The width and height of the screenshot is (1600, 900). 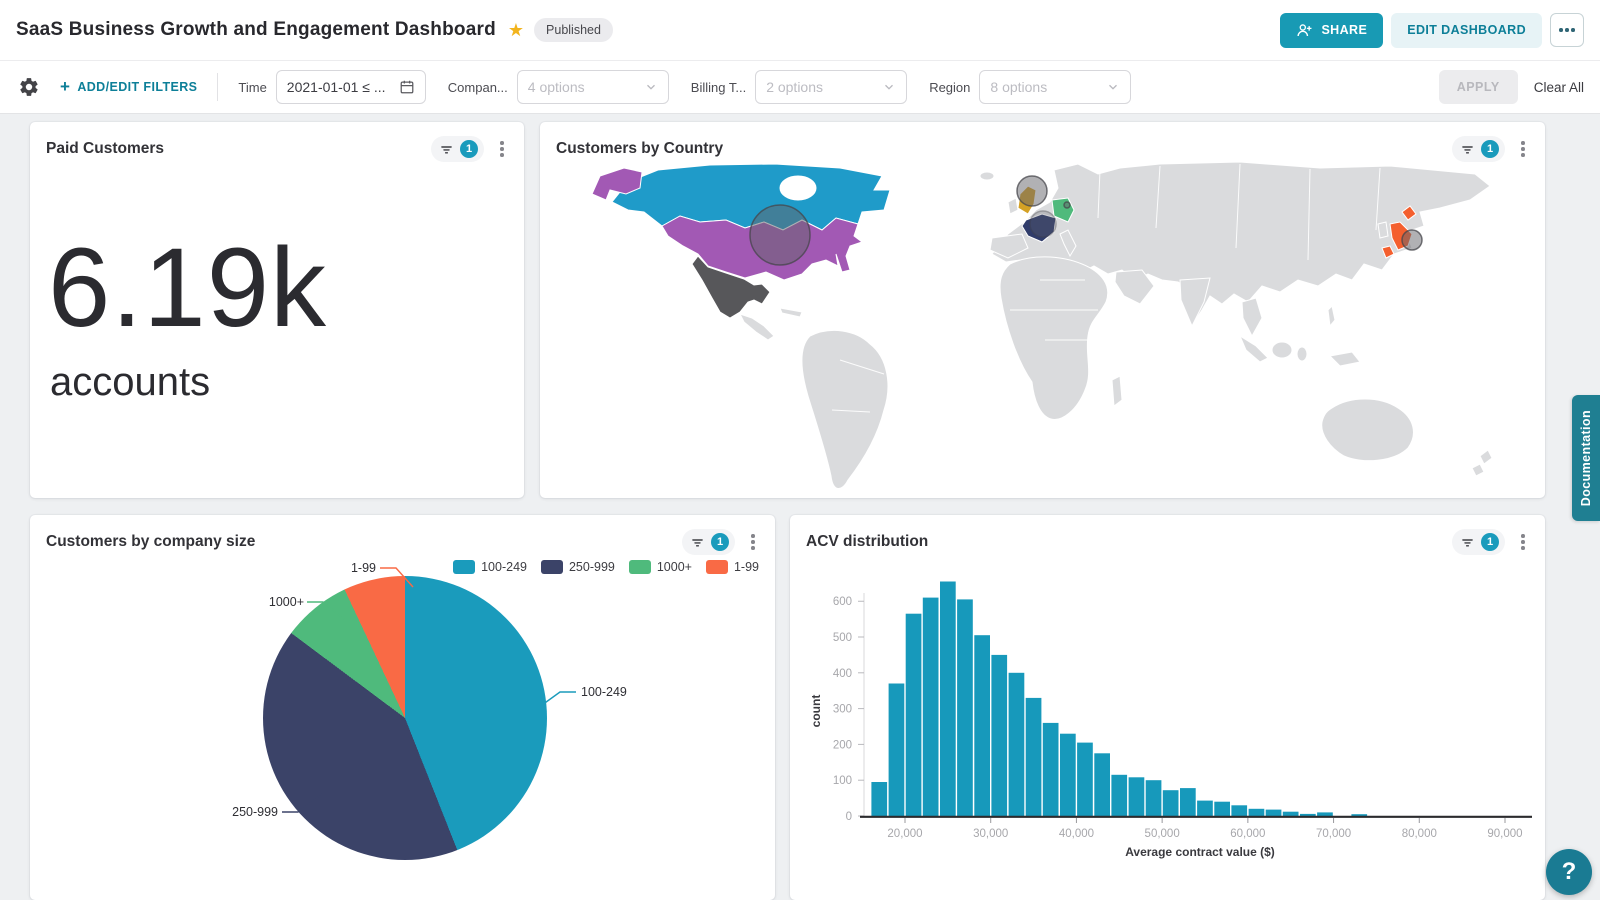 What do you see at coordinates (1504, 834) in the screenshot?
I see `svg-text: 90,000` at bounding box center [1504, 834].